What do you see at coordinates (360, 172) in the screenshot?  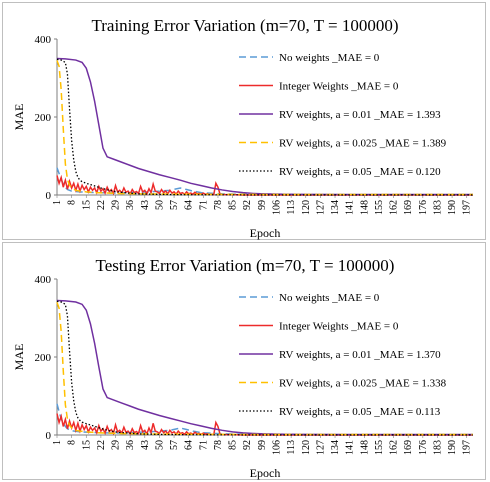 I see `legend-label-5: RV weights, a = 0.05 _MAE = 0.120` at bounding box center [360, 172].